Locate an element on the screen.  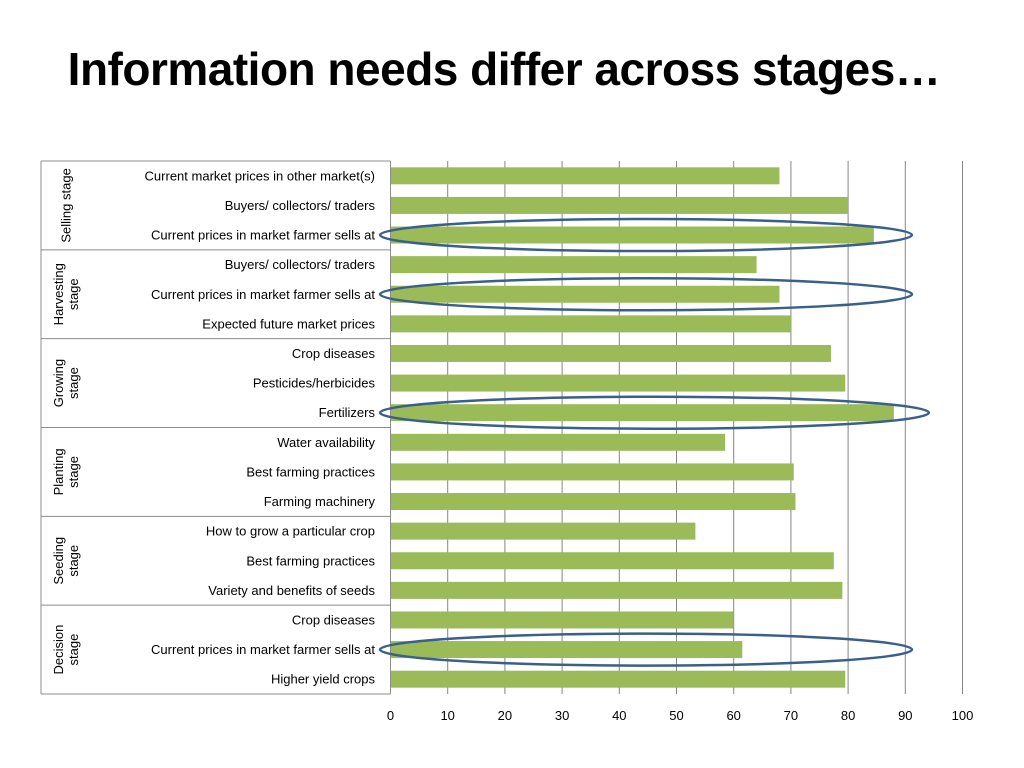
x-tick-label: 40 is located at coordinates (619, 715).